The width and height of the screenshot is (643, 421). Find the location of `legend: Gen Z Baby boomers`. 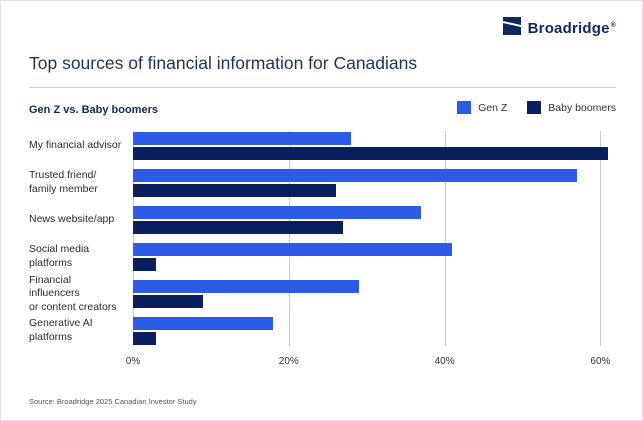

legend: Gen Z Baby boomers is located at coordinates (536, 107).